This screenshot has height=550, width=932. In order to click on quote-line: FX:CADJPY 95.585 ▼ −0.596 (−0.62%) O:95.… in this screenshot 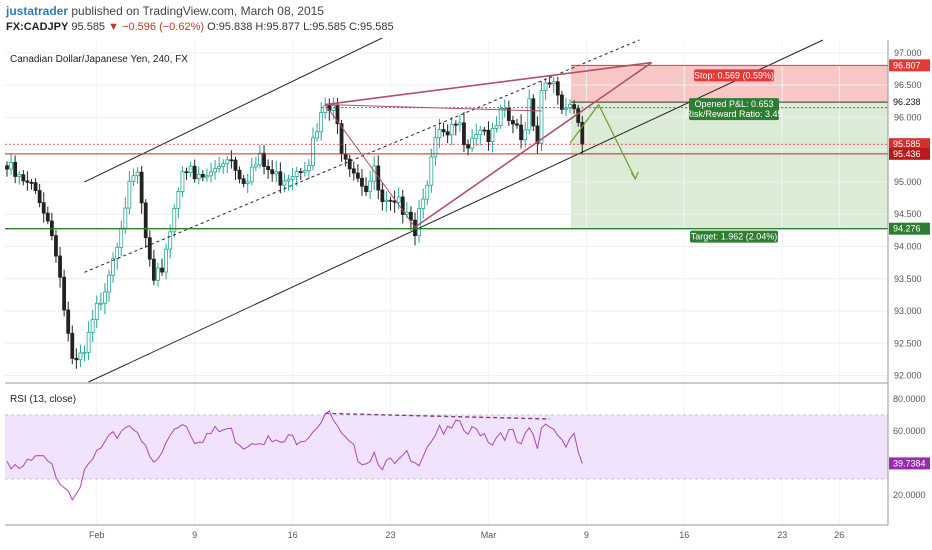, I will do `click(200, 27)`.